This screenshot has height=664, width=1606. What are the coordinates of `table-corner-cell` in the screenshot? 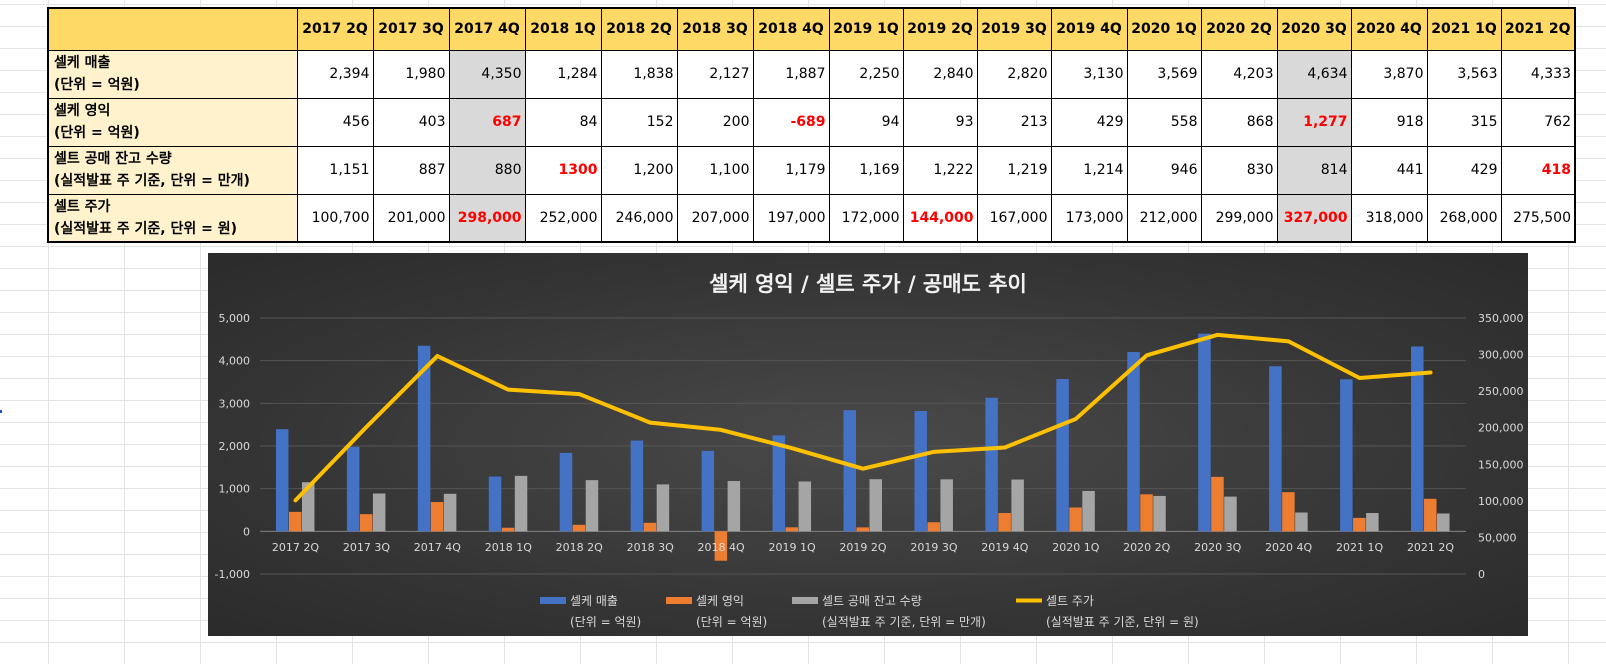 It's located at (172, 29).